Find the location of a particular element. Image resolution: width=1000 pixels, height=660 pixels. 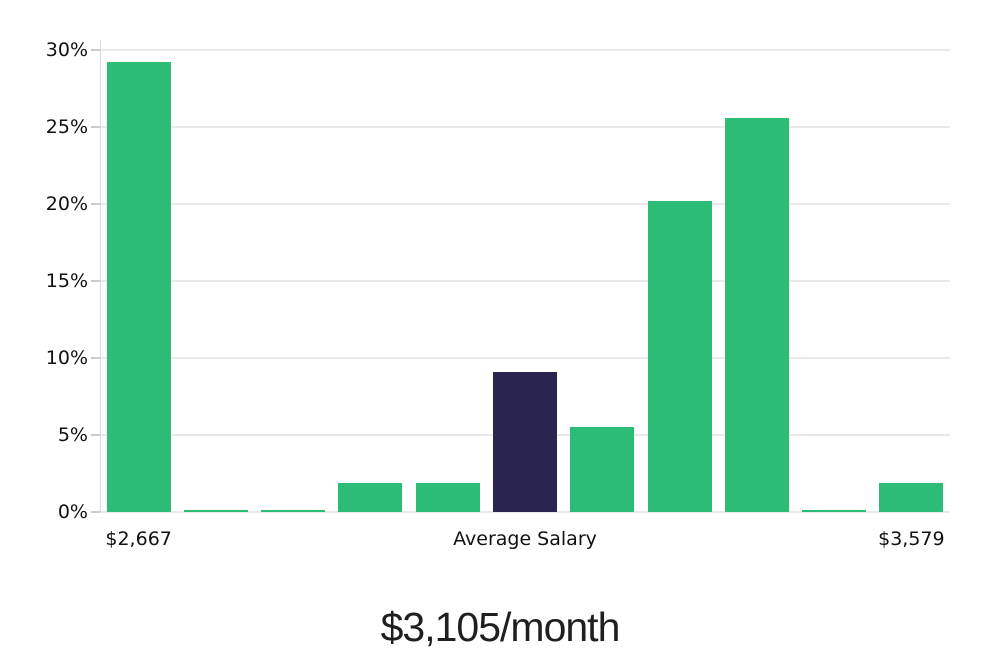

gridline-25% is located at coordinates (525, 127).